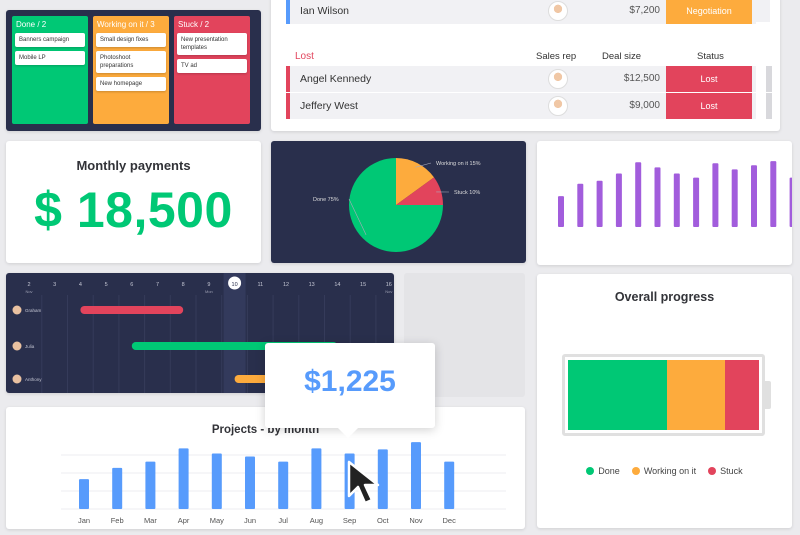 The image size is (800, 535). I want to click on date-label: 2, so click(28, 285).